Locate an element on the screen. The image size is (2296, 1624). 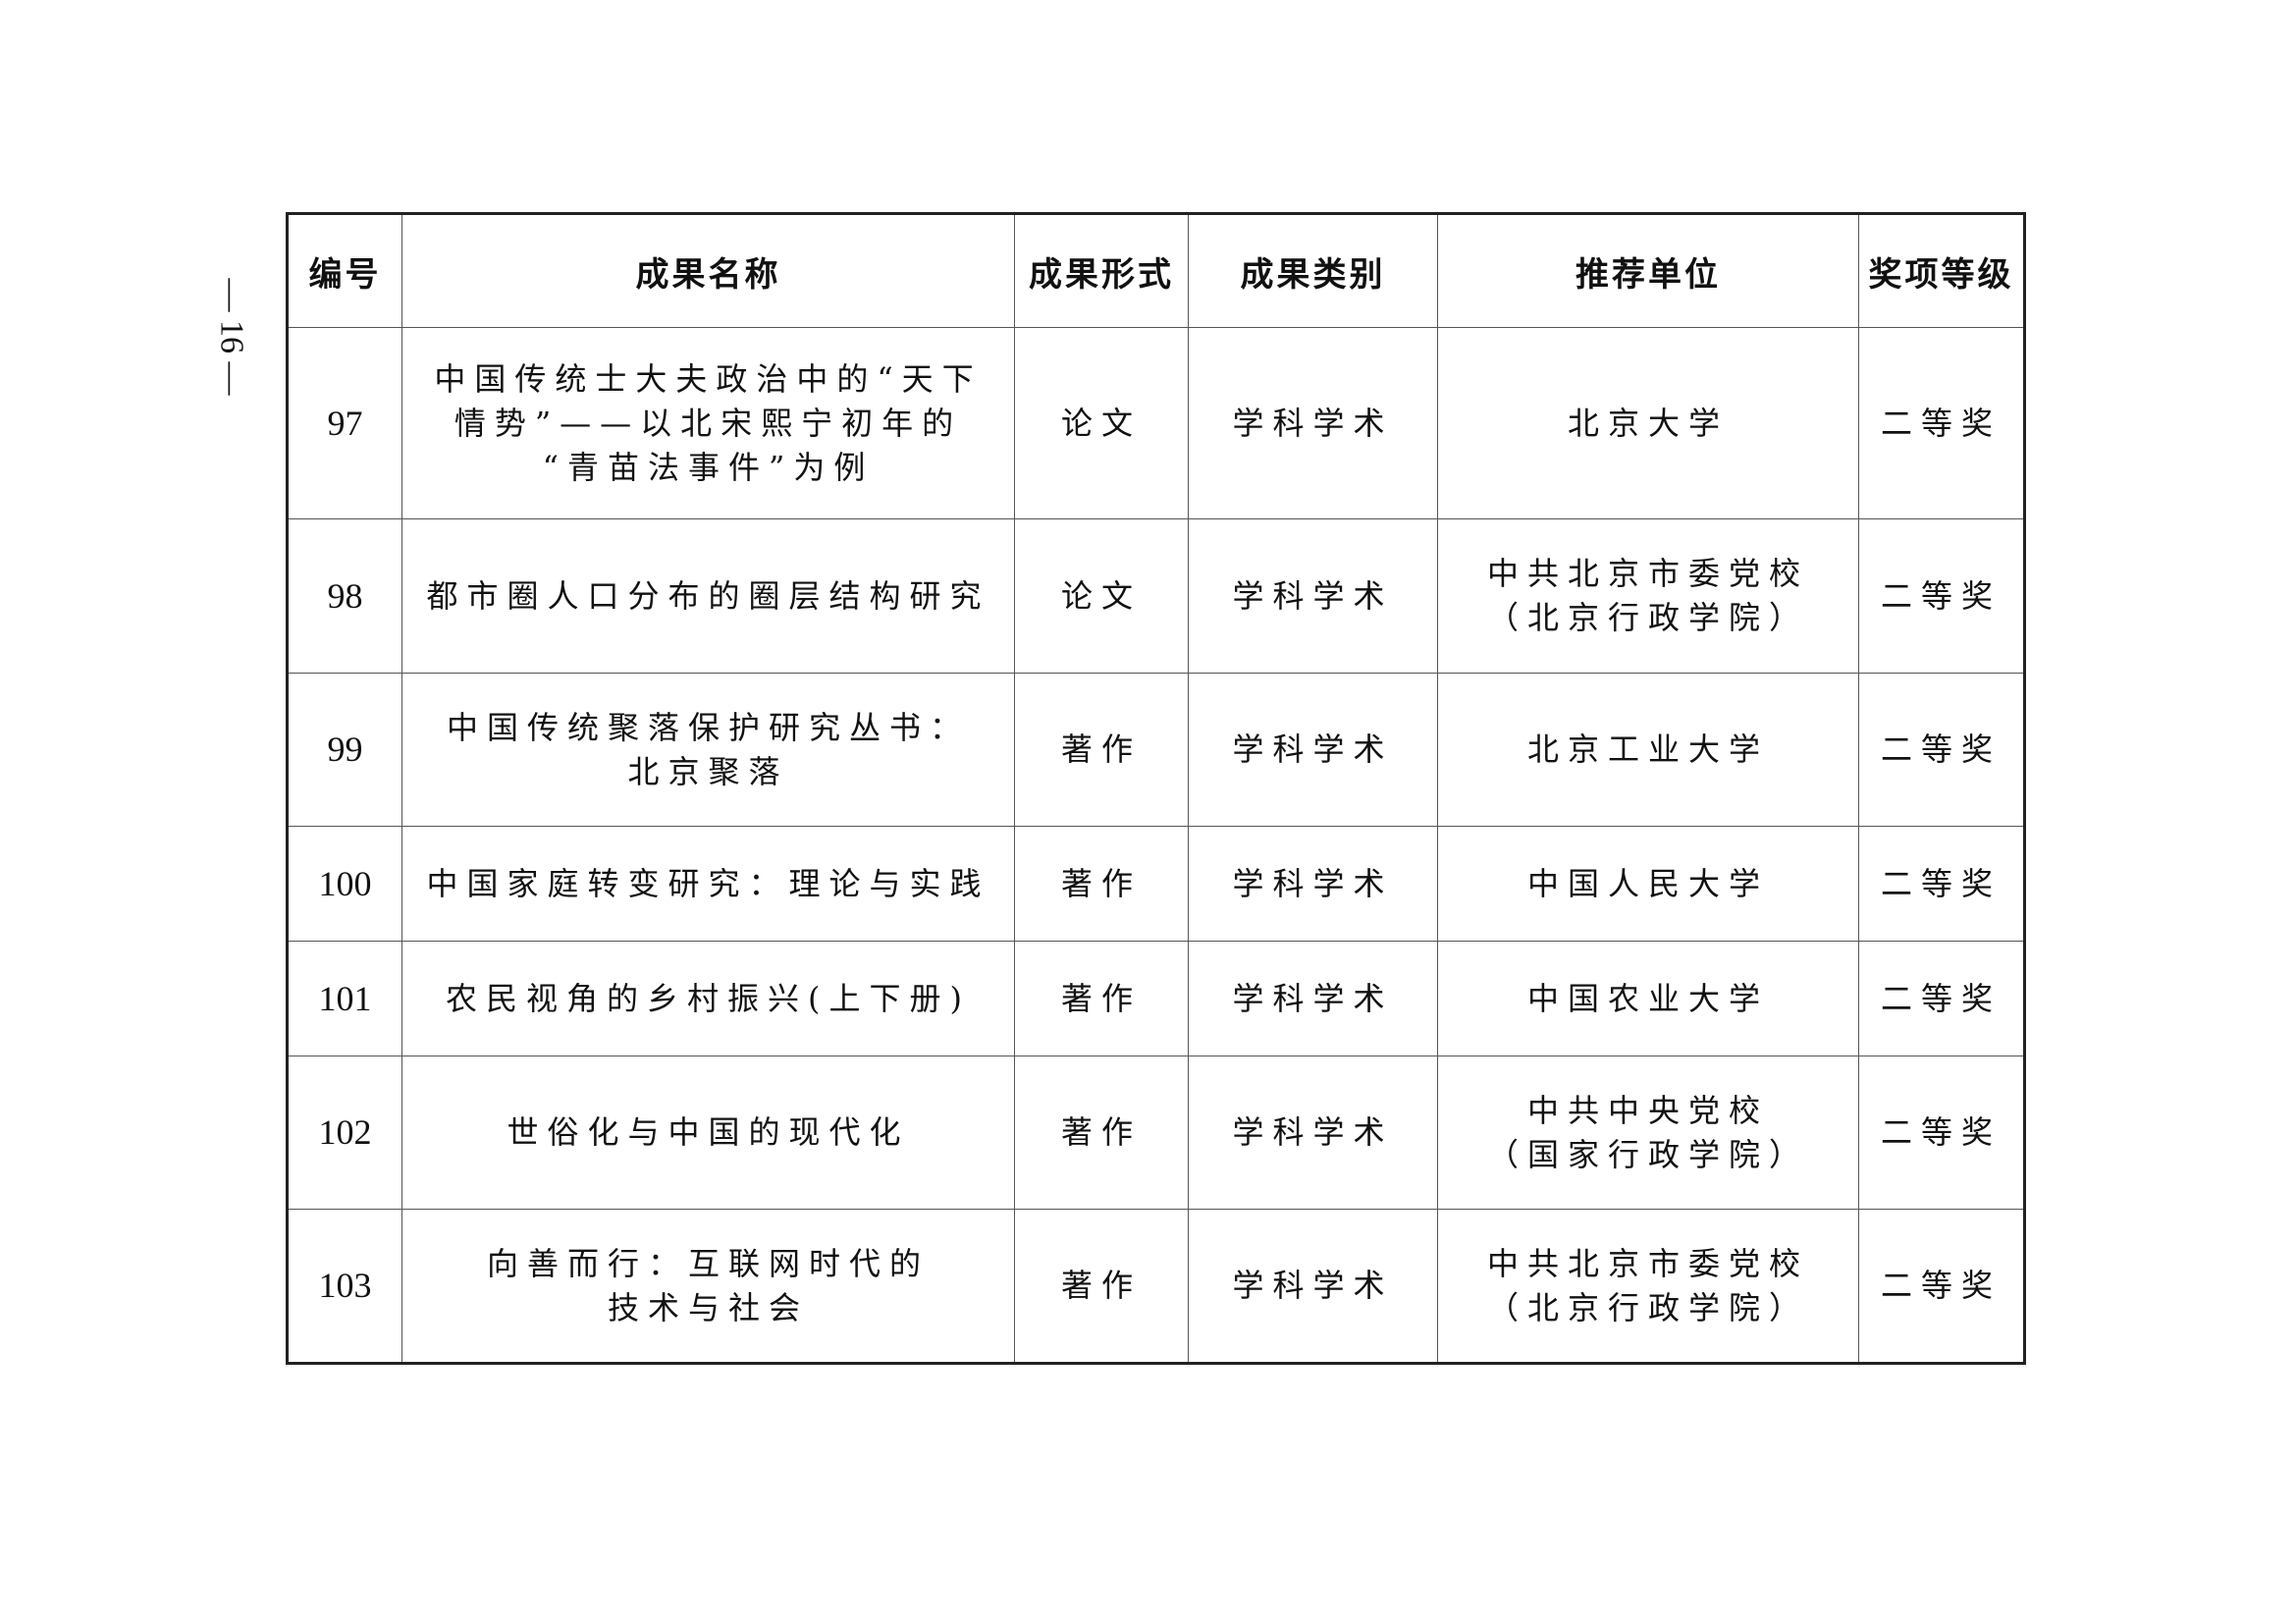
cell-title-line: 中国传统聚落保护研究丛书： is located at coordinates (708, 727).